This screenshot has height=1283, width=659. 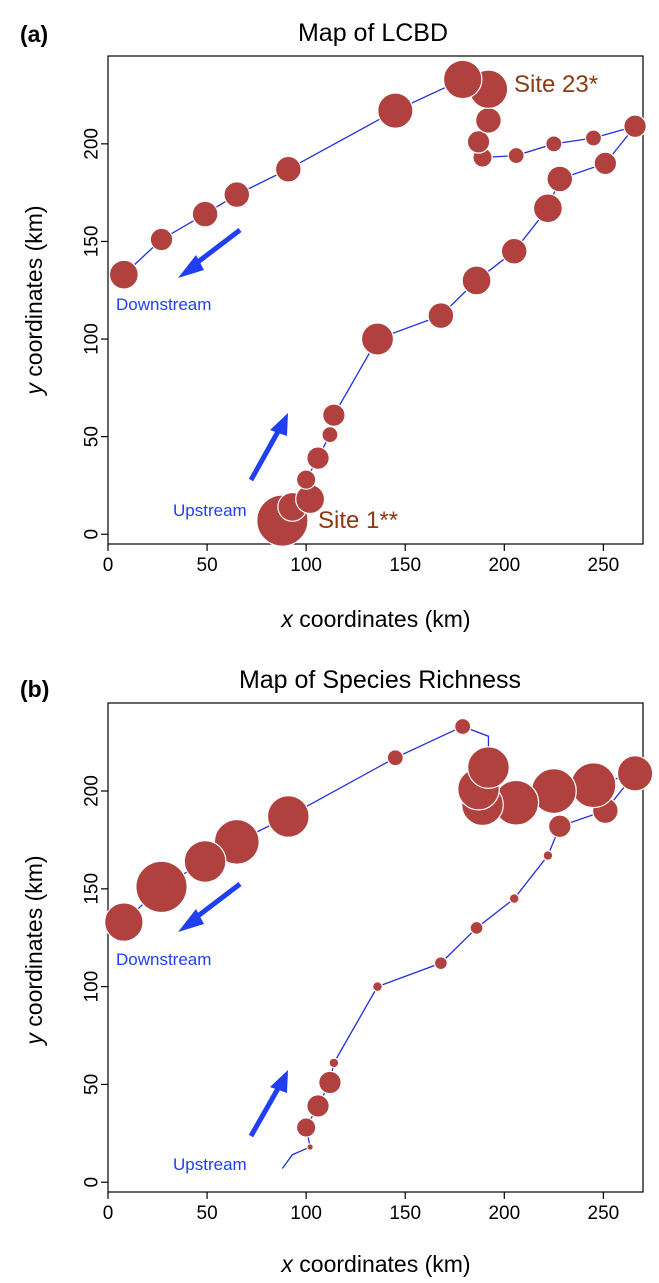 I want to click on panel-a-x-tick-label-0: 0, so click(x=108, y=565).